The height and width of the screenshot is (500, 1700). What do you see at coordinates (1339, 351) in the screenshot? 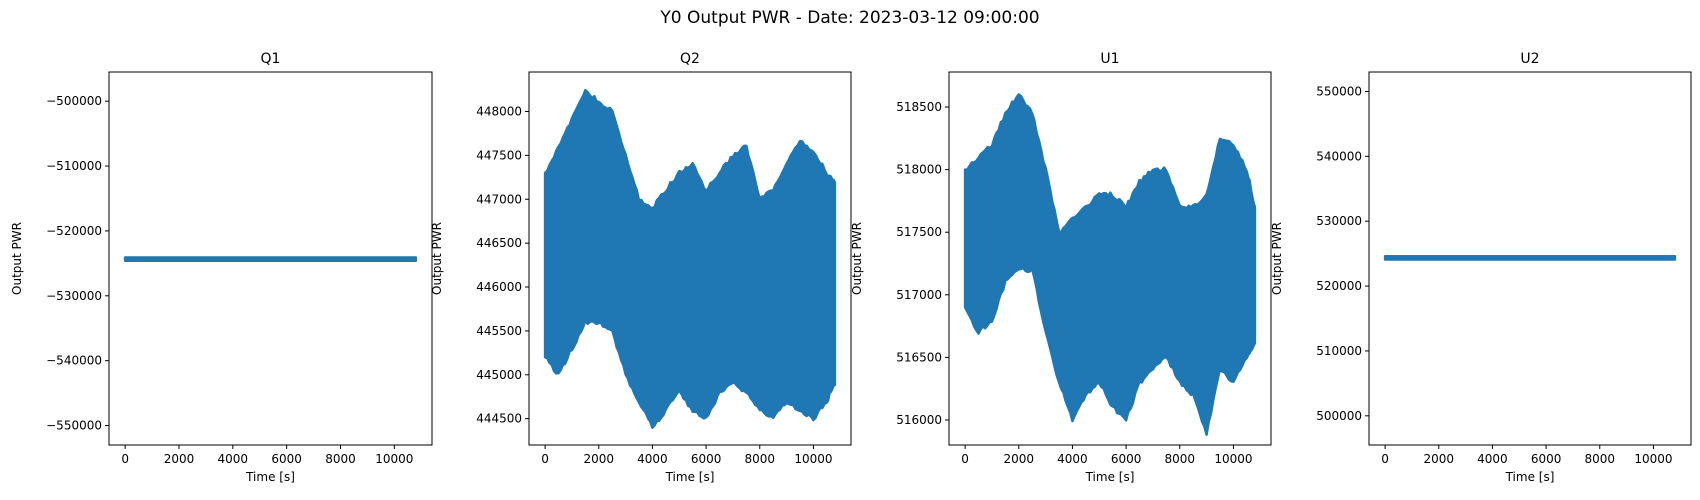
I see `y-tick-label: 510000` at bounding box center [1339, 351].